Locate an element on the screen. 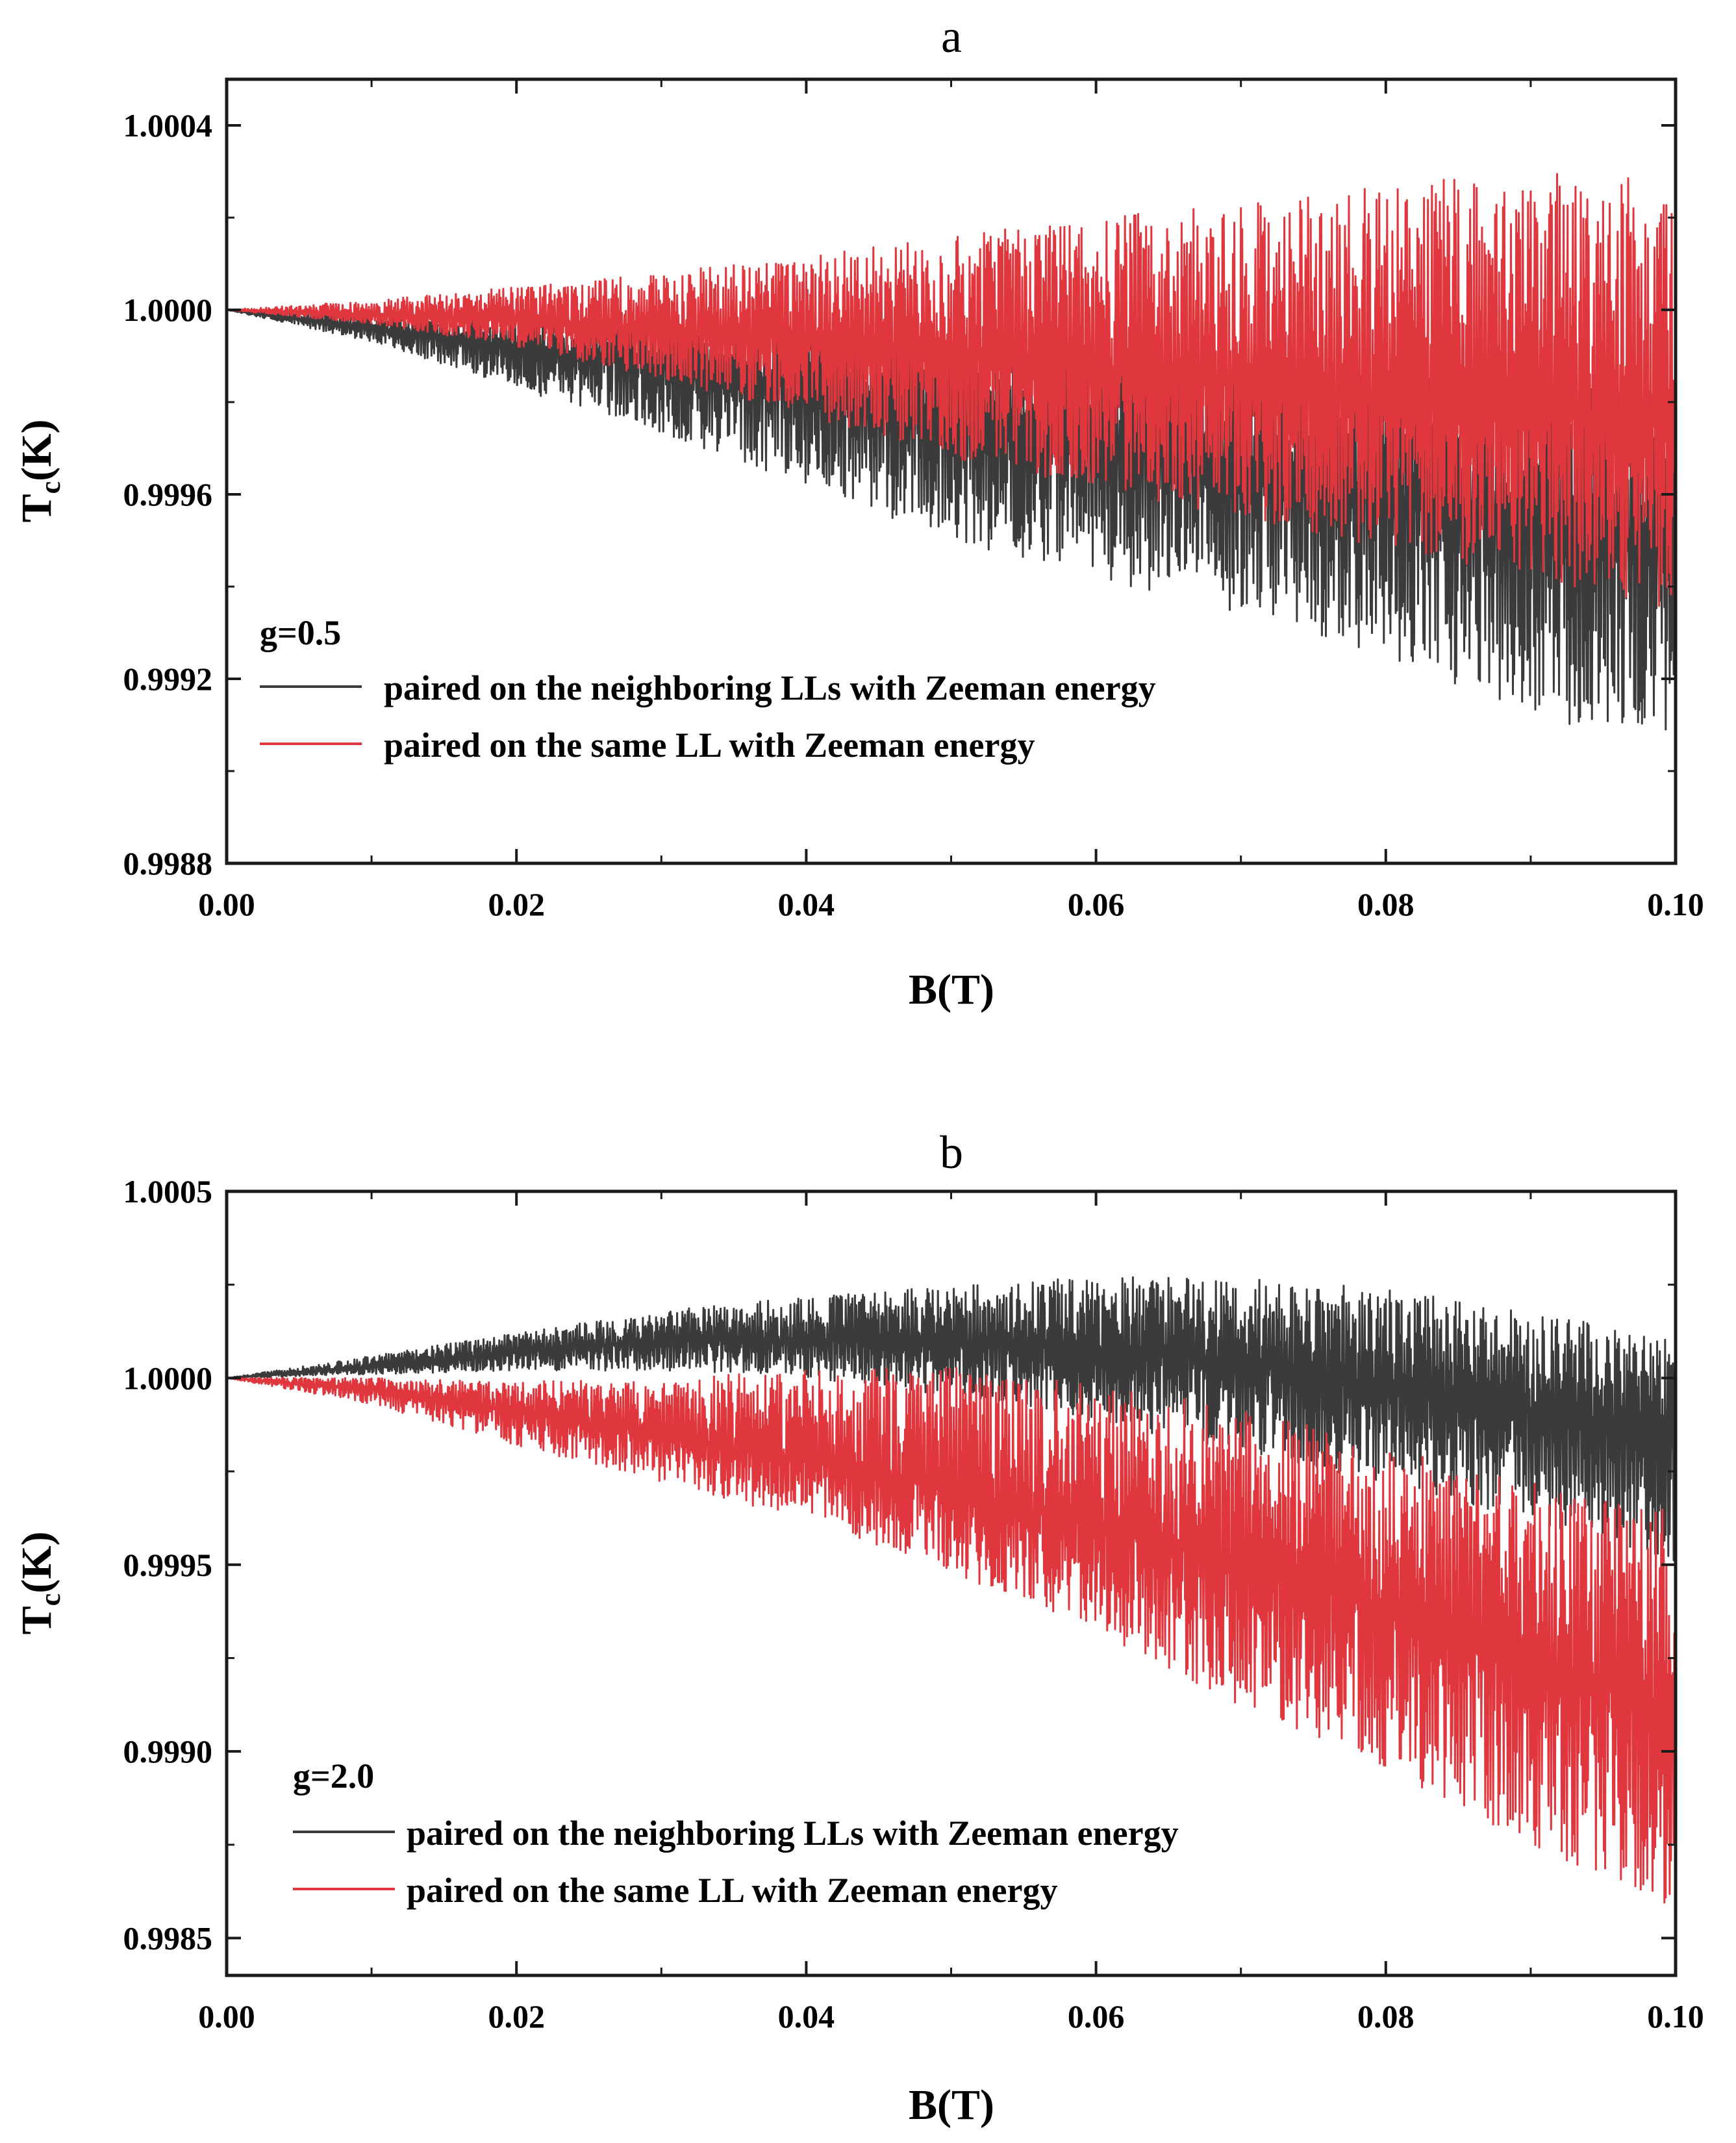 The image size is (1736, 2143). panel-a-title: a is located at coordinates (952, 36).